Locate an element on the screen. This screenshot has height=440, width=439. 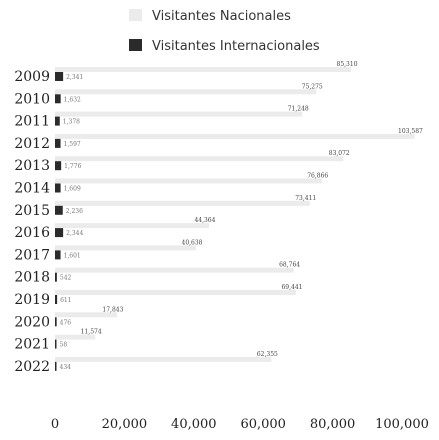
value-label-internacionales-2019: 611 is located at coordinates (65, 300).